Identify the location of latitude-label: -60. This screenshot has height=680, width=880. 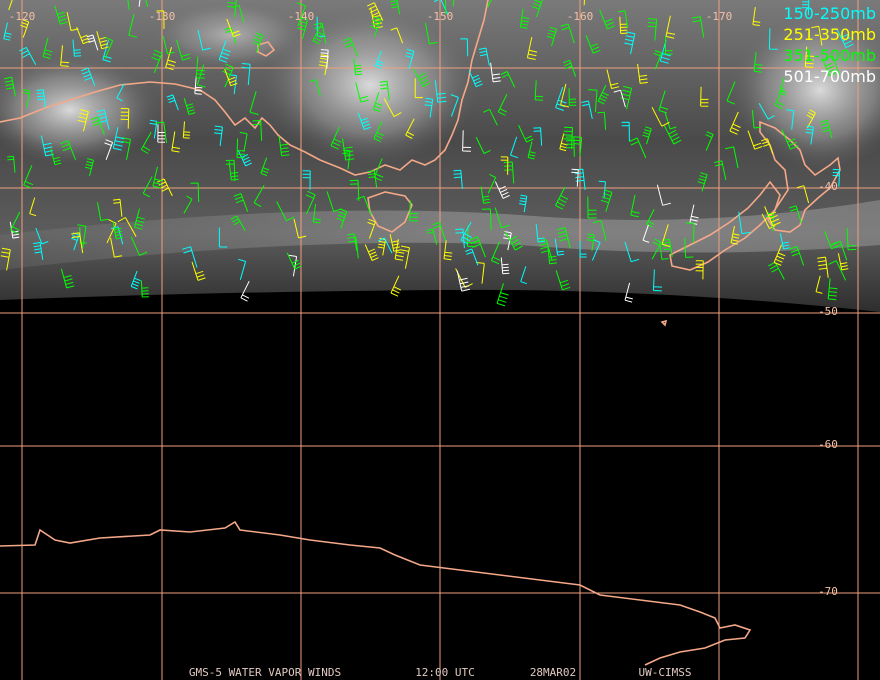
(828, 444).